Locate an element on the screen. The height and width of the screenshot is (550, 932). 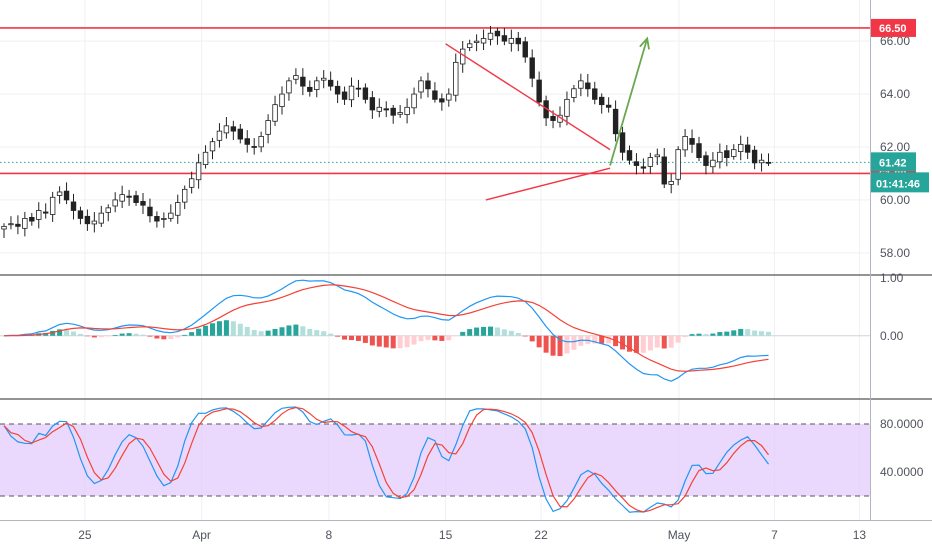
macd-signal-line is located at coordinates (386, 328).